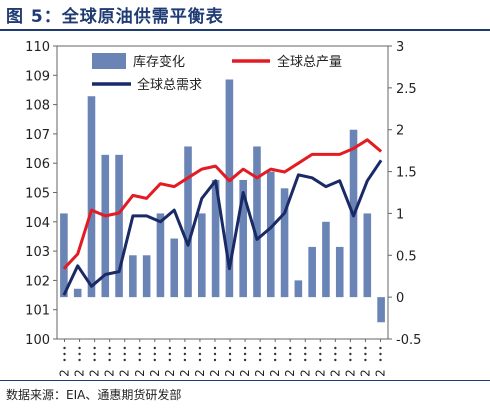  I want to click on left-tick-label: 102, so click(37, 281).